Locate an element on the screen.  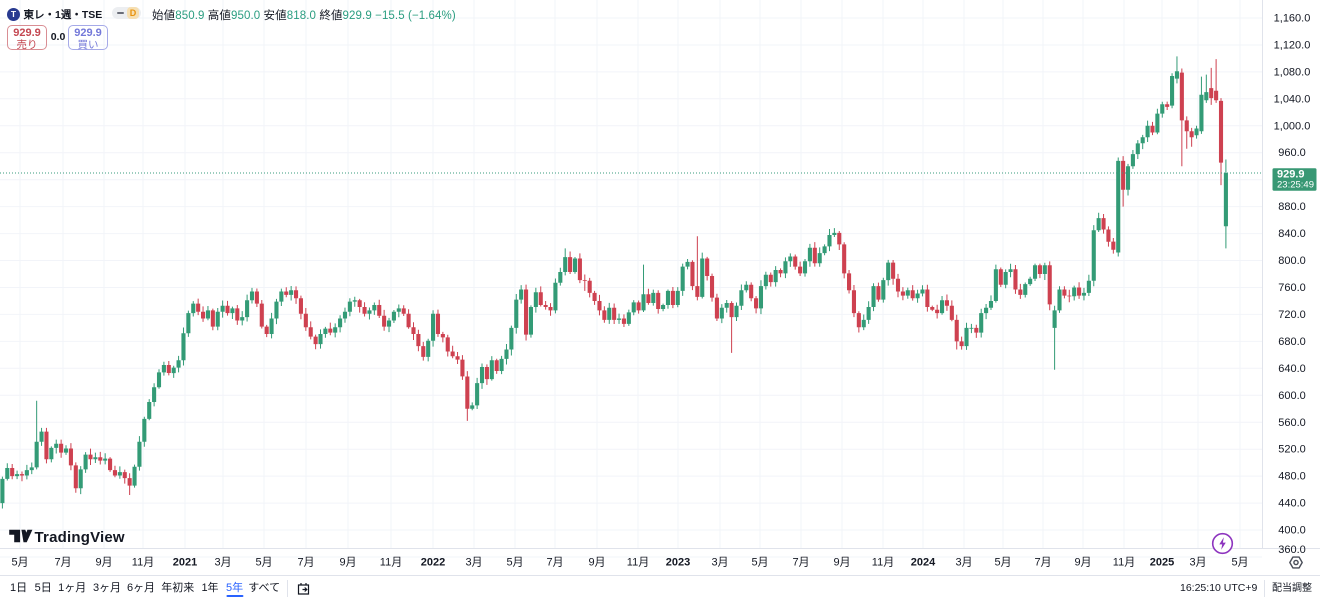
svg-text: 2025 is located at coordinates (1162, 563).